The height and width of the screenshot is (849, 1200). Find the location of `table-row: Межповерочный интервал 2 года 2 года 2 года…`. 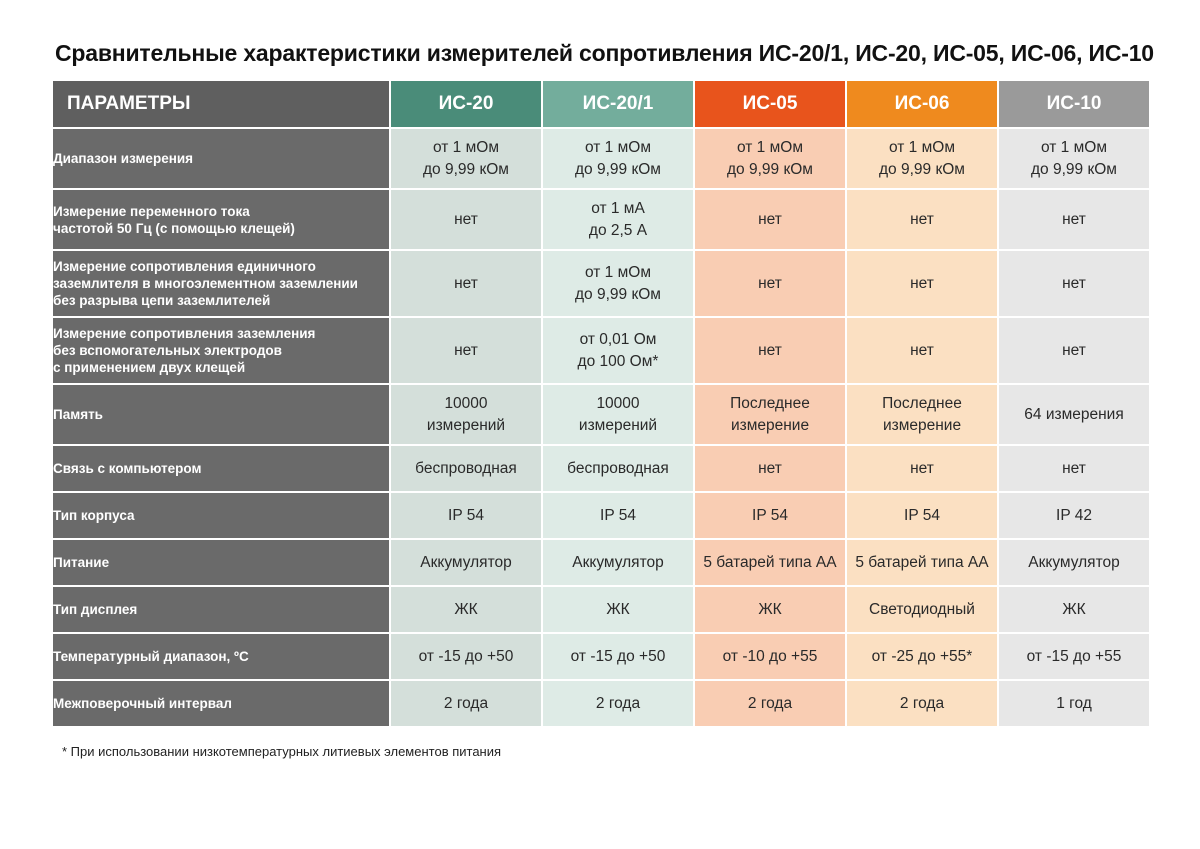

table-row: Межповерочный интервал 2 года 2 года 2 года… is located at coordinates (601, 703).